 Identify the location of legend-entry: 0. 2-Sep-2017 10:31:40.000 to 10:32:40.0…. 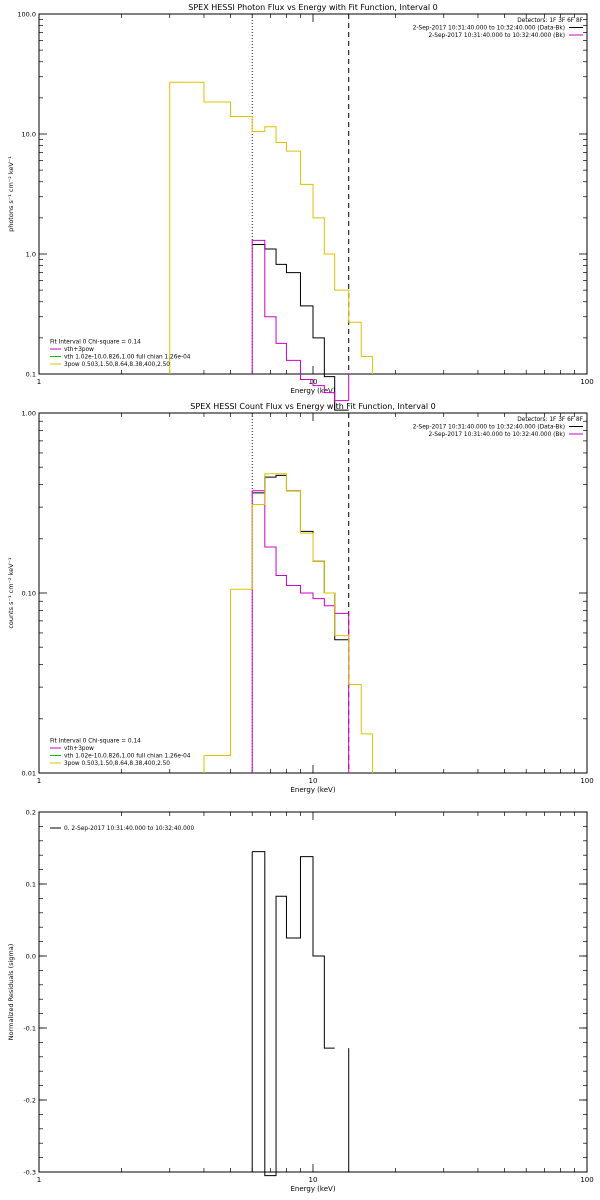
(129, 829).